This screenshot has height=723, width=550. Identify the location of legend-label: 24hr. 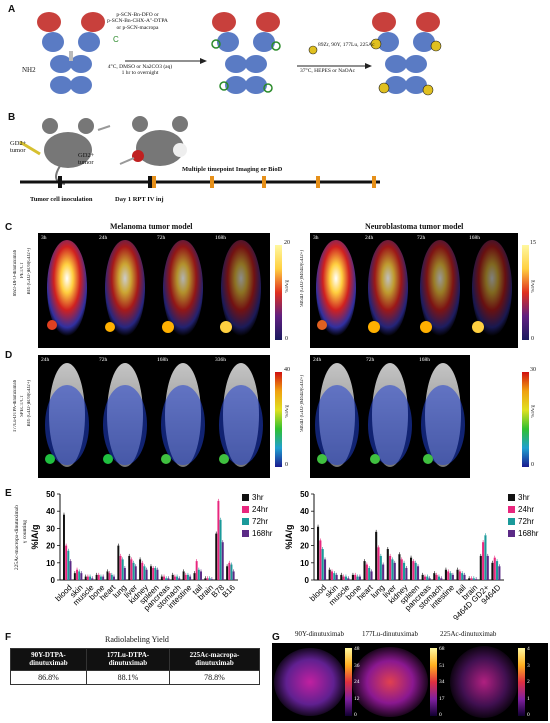
(260, 509).